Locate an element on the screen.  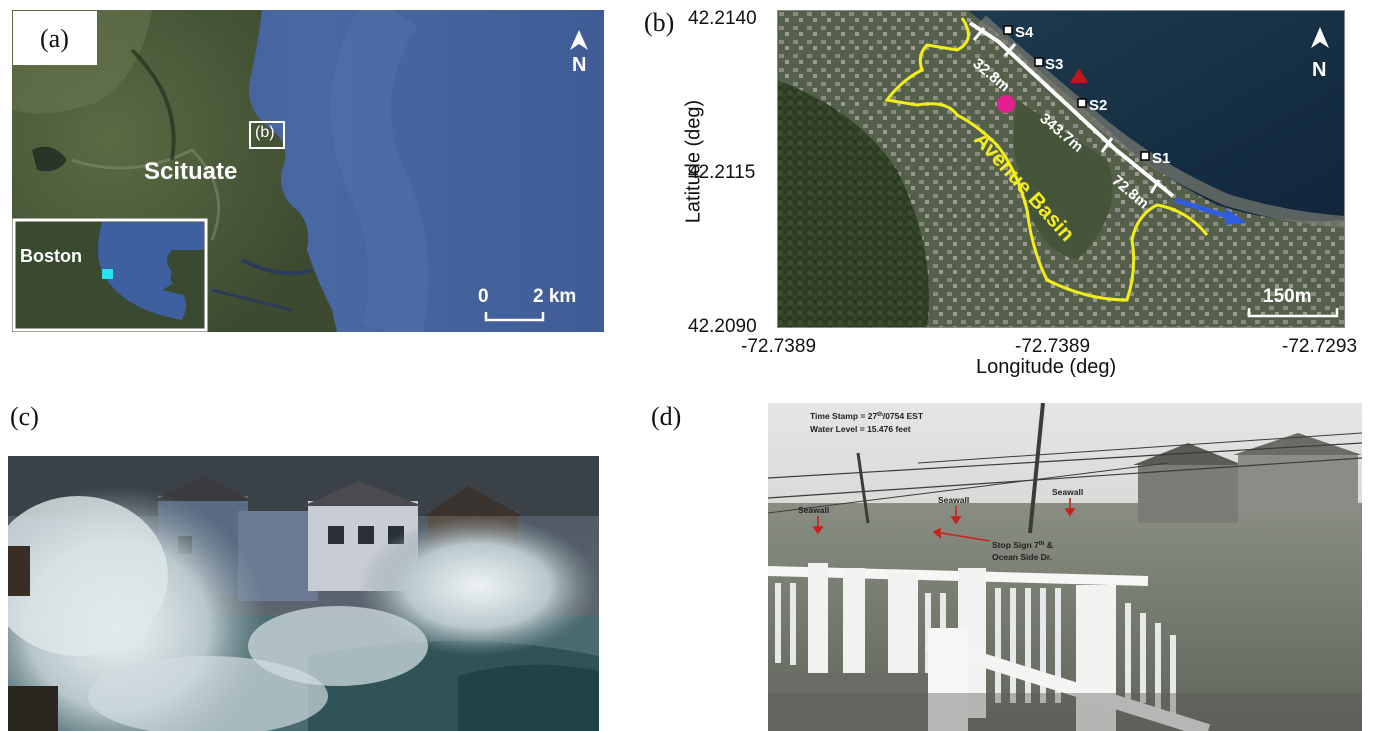
panel-a-letter-box: (a) is located at coordinates (55, 38).